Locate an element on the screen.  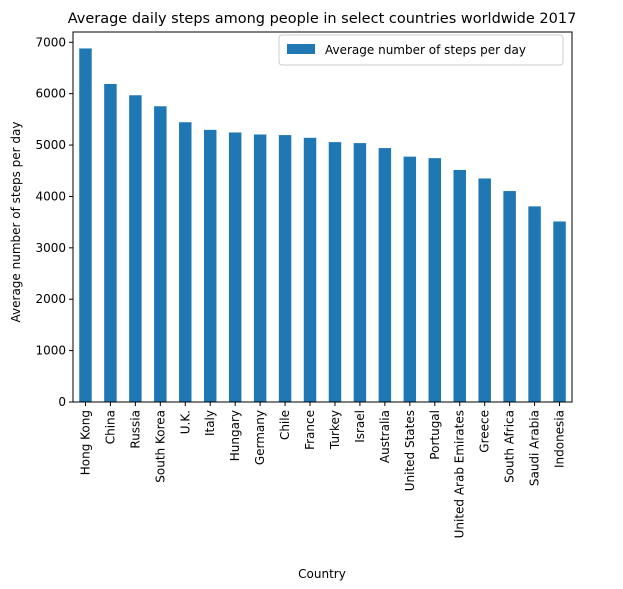
x-tick-label: Australia is located at coordinates (385, 436).